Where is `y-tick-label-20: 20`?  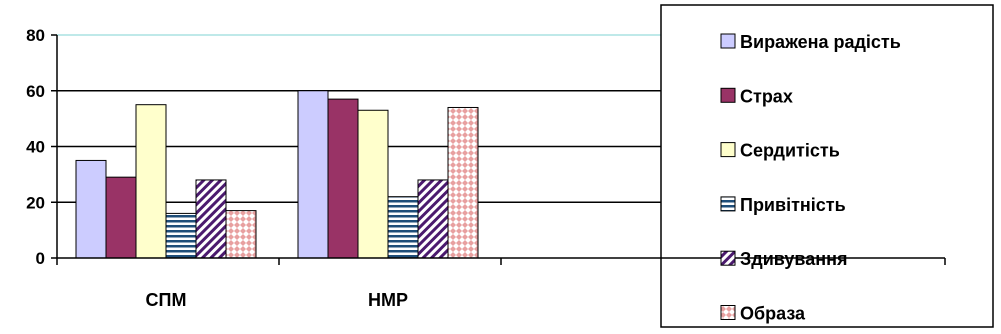 y-tick-label-20: 20 is located at coordinates (35, 202).